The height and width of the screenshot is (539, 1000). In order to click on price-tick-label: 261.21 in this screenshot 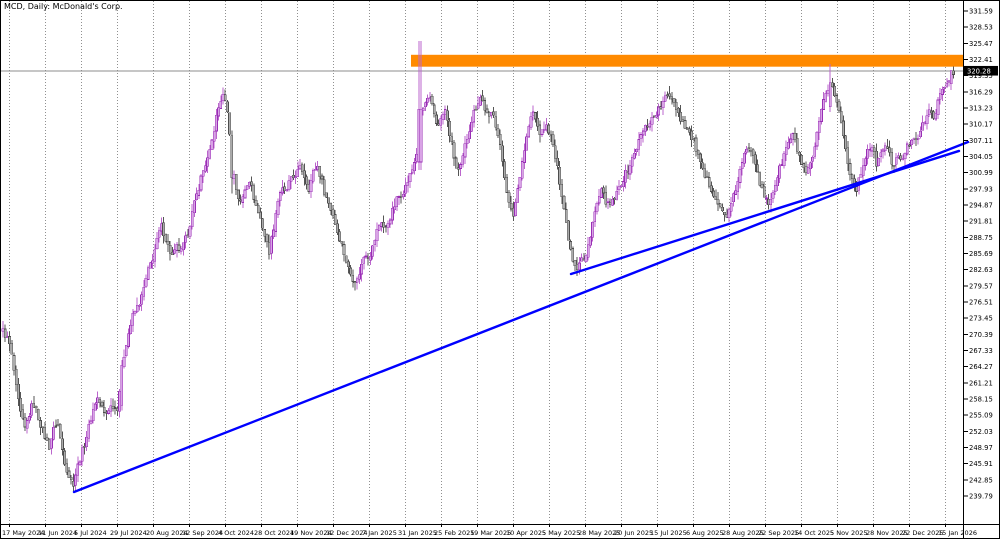, I will do `click(981, 383)`.